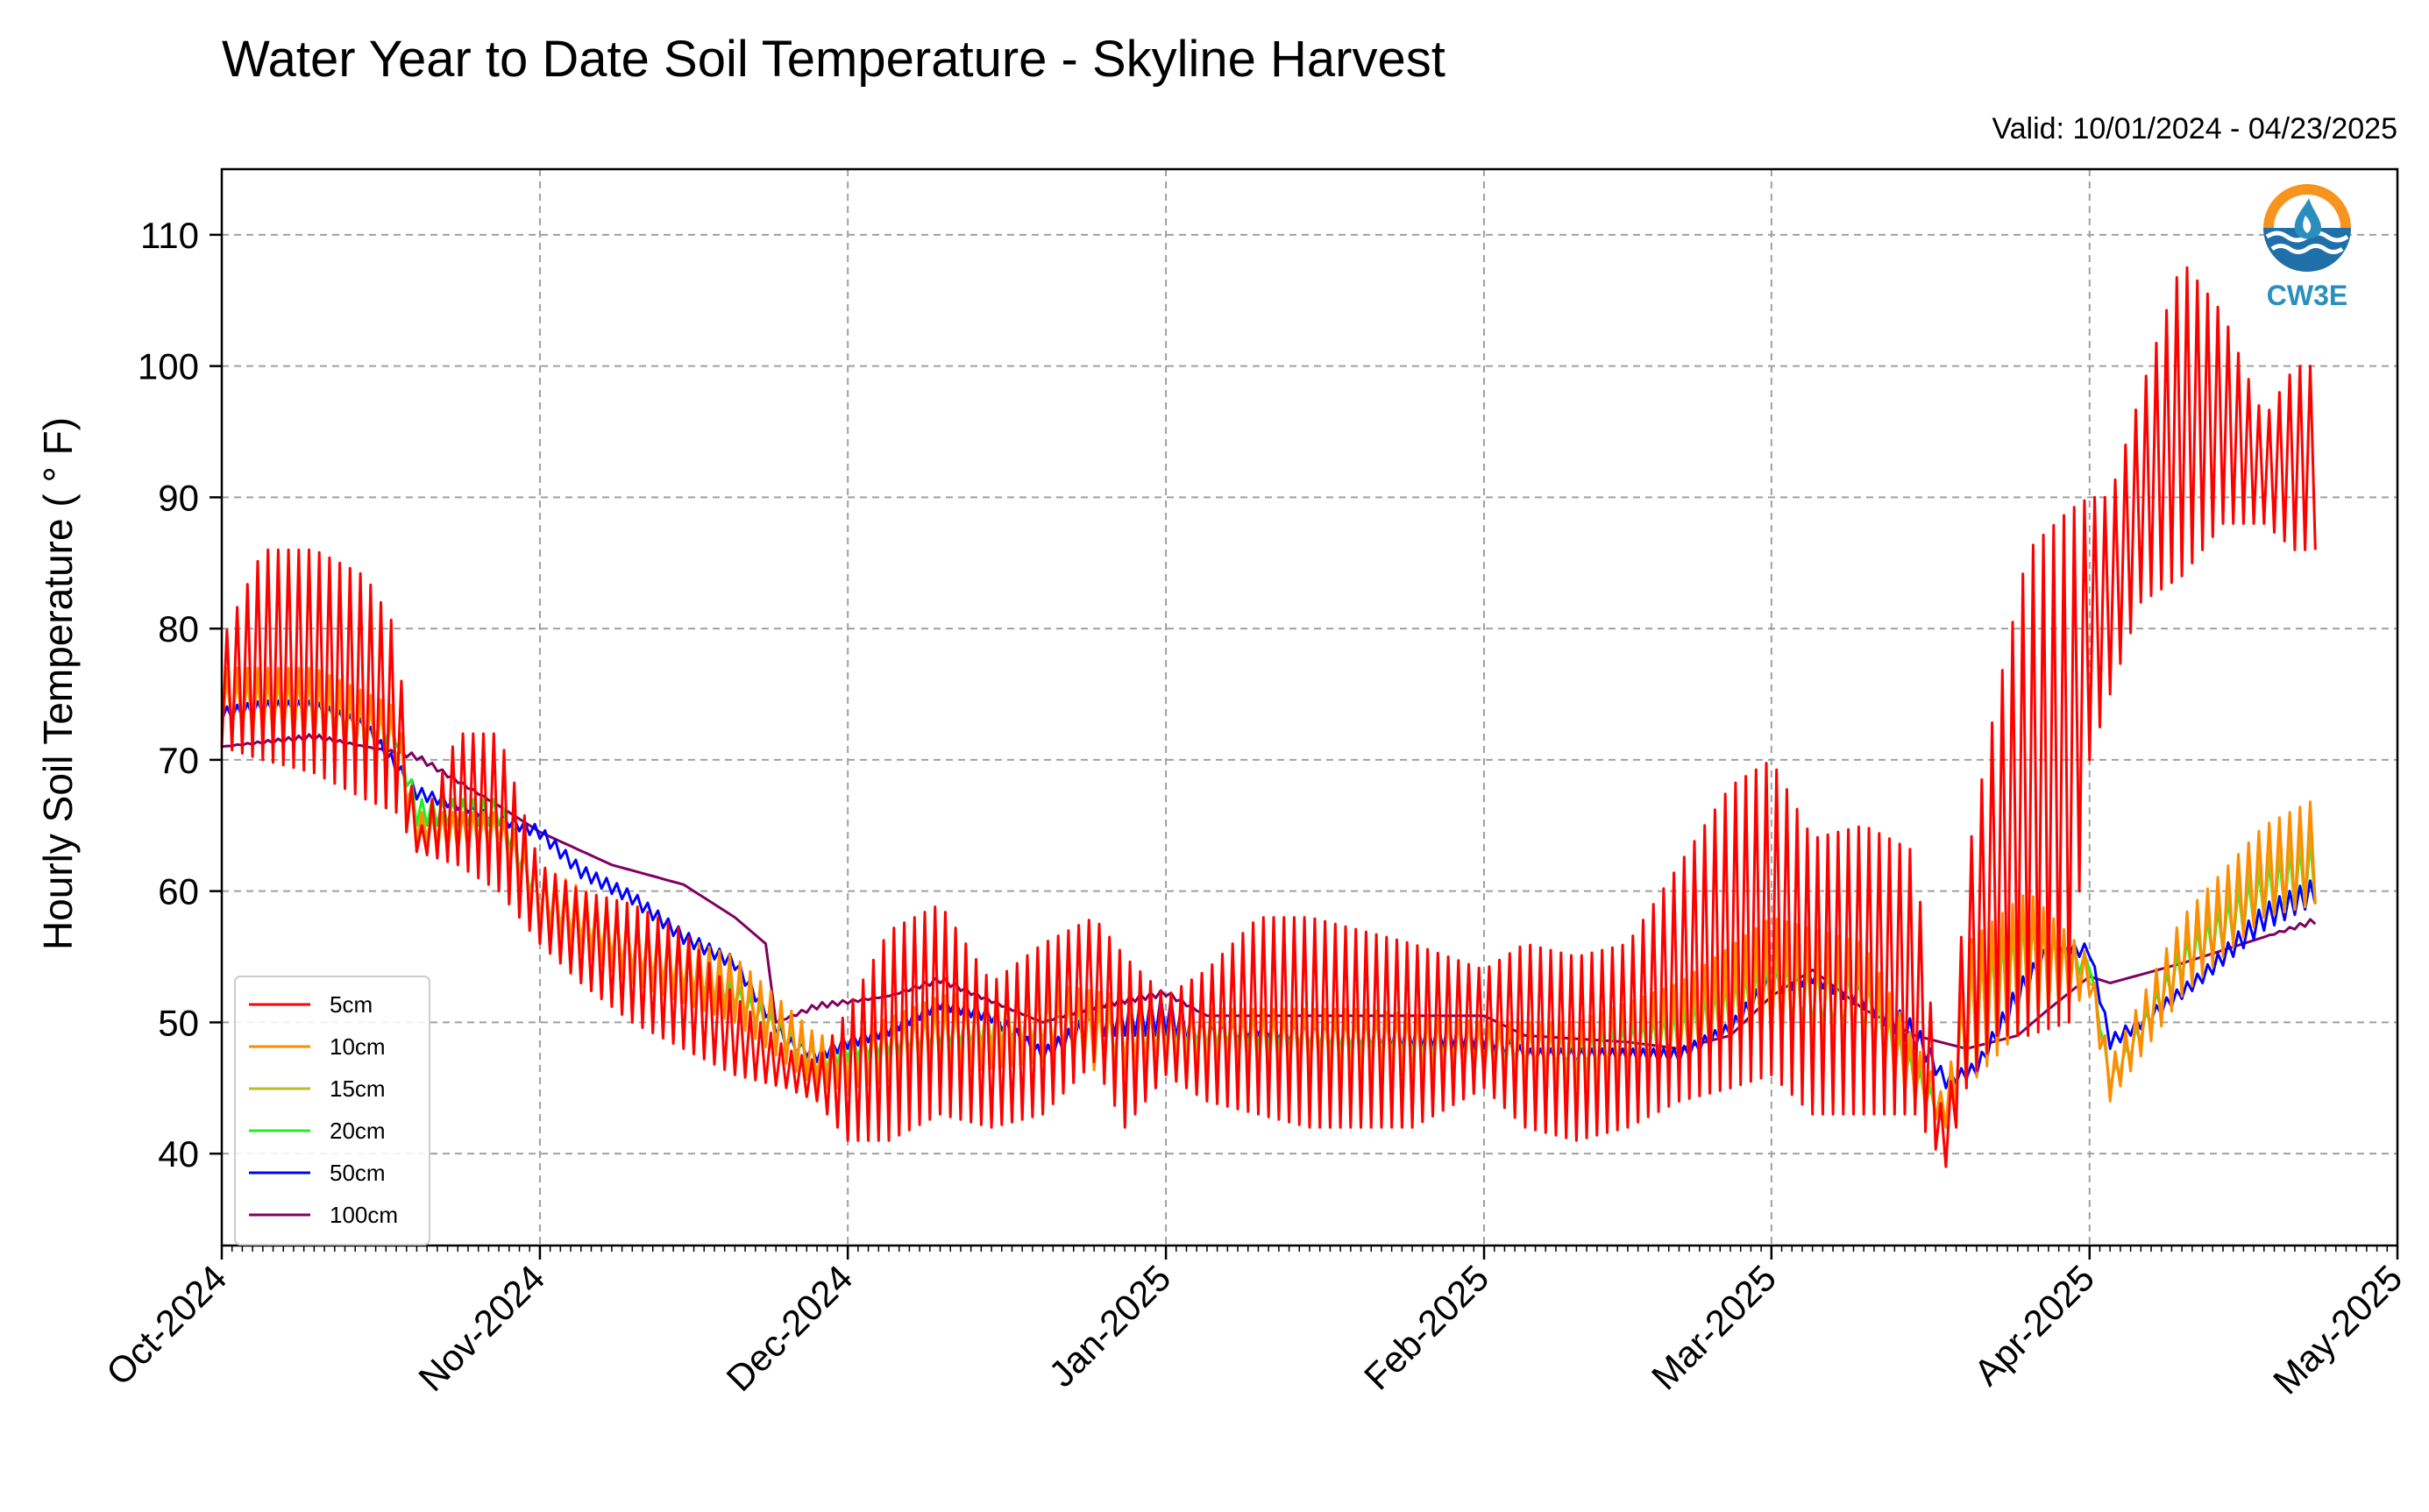  Describe the element at coordinates (179, 760) in the screenshot. I see `y-tick-label: 70` at that location.